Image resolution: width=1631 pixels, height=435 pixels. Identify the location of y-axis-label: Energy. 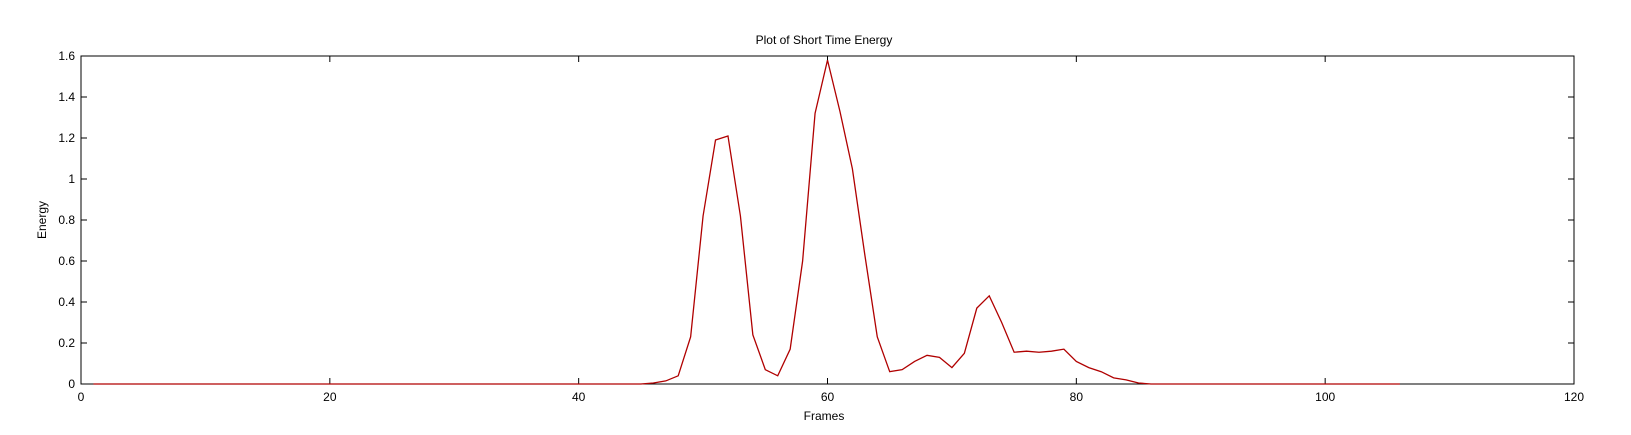
(42, 220).